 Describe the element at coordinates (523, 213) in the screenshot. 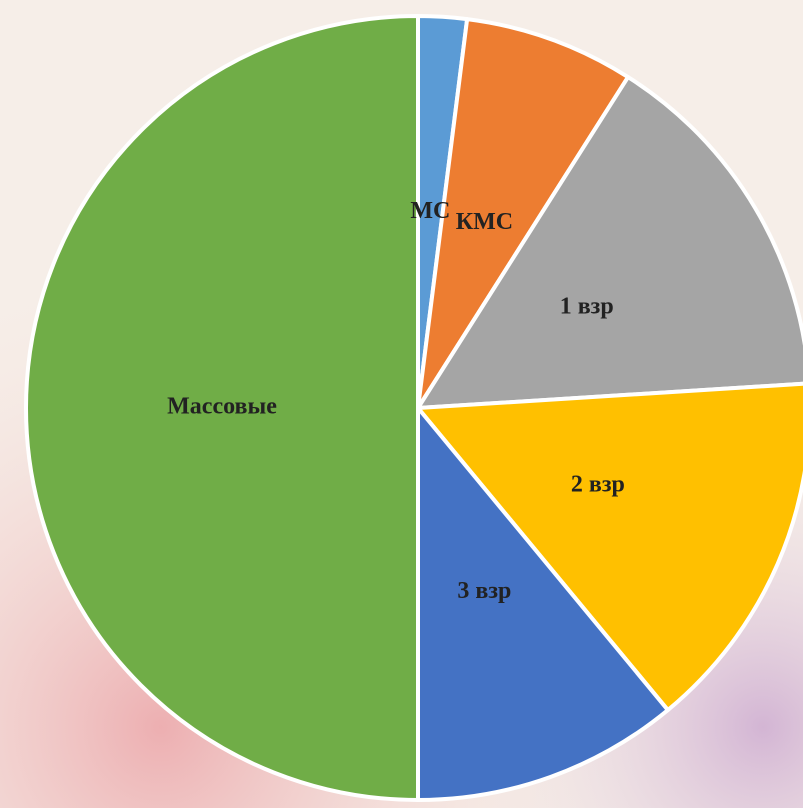

I see `pie-slice` at that location.